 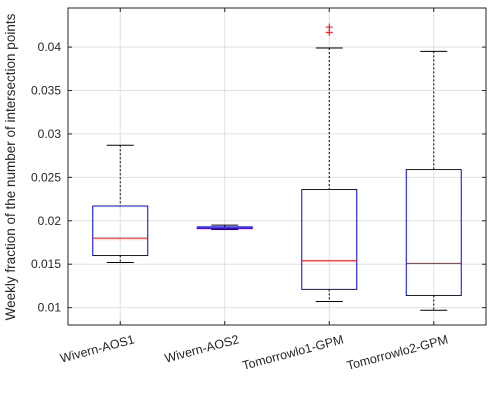 I want to click on y-tick-label: 0.035, so click(x=46, y=91).